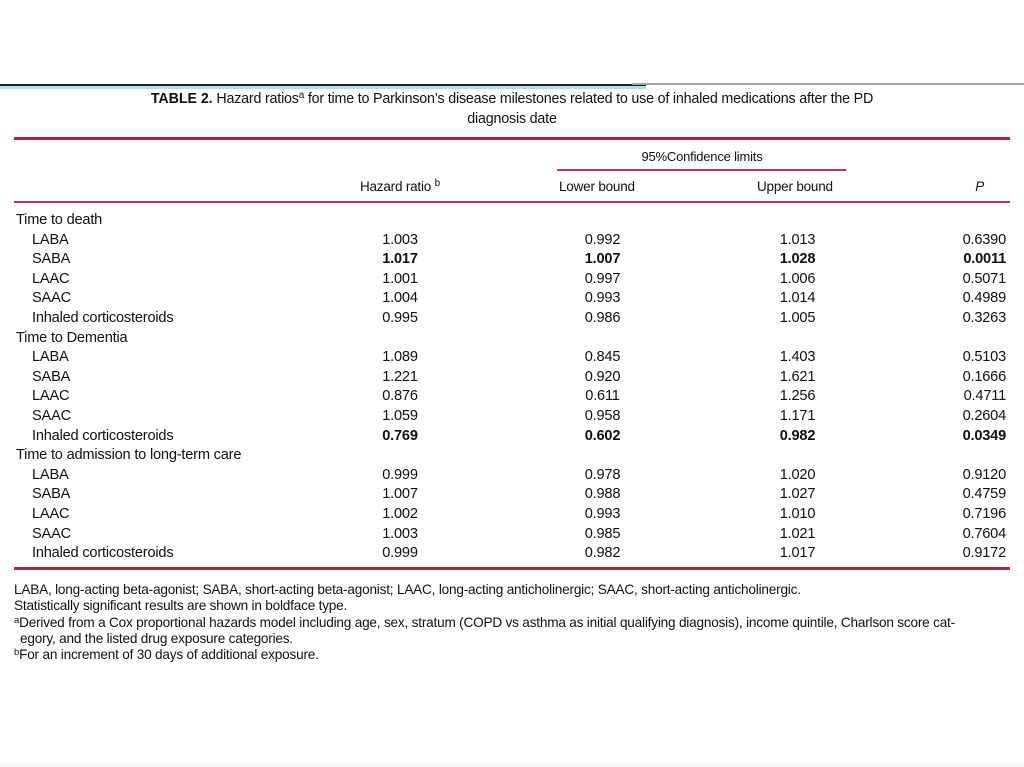 This screenshot has height=767, width=1024. What do you see at coordinates (984, 357) in the screenshot?
I see `p-value: 0.5103` at bounding box center [984, 357].